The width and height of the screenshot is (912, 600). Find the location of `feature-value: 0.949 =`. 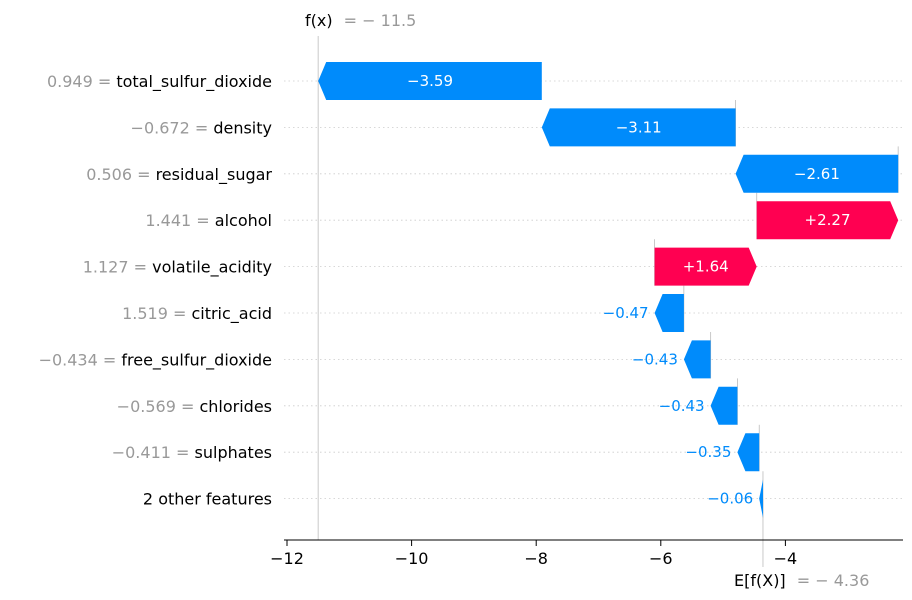

feature-value: 0.949 = is located at coordinates (81, 81).